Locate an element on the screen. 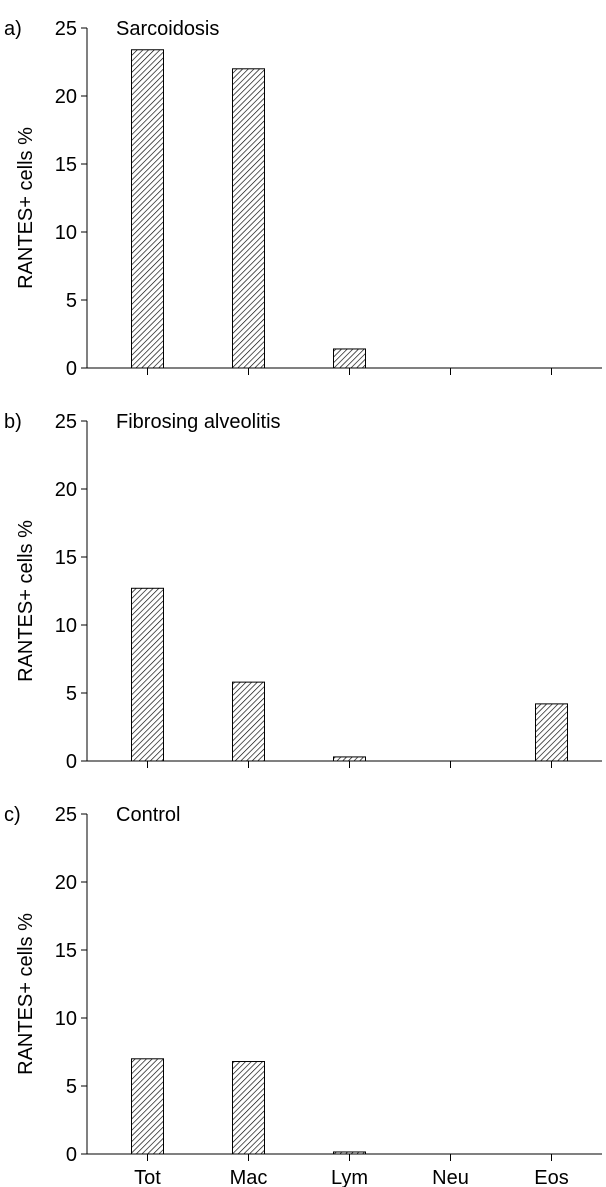 The image size is (606, 1187). panel-label: c) is located at coordinates (12, 815).